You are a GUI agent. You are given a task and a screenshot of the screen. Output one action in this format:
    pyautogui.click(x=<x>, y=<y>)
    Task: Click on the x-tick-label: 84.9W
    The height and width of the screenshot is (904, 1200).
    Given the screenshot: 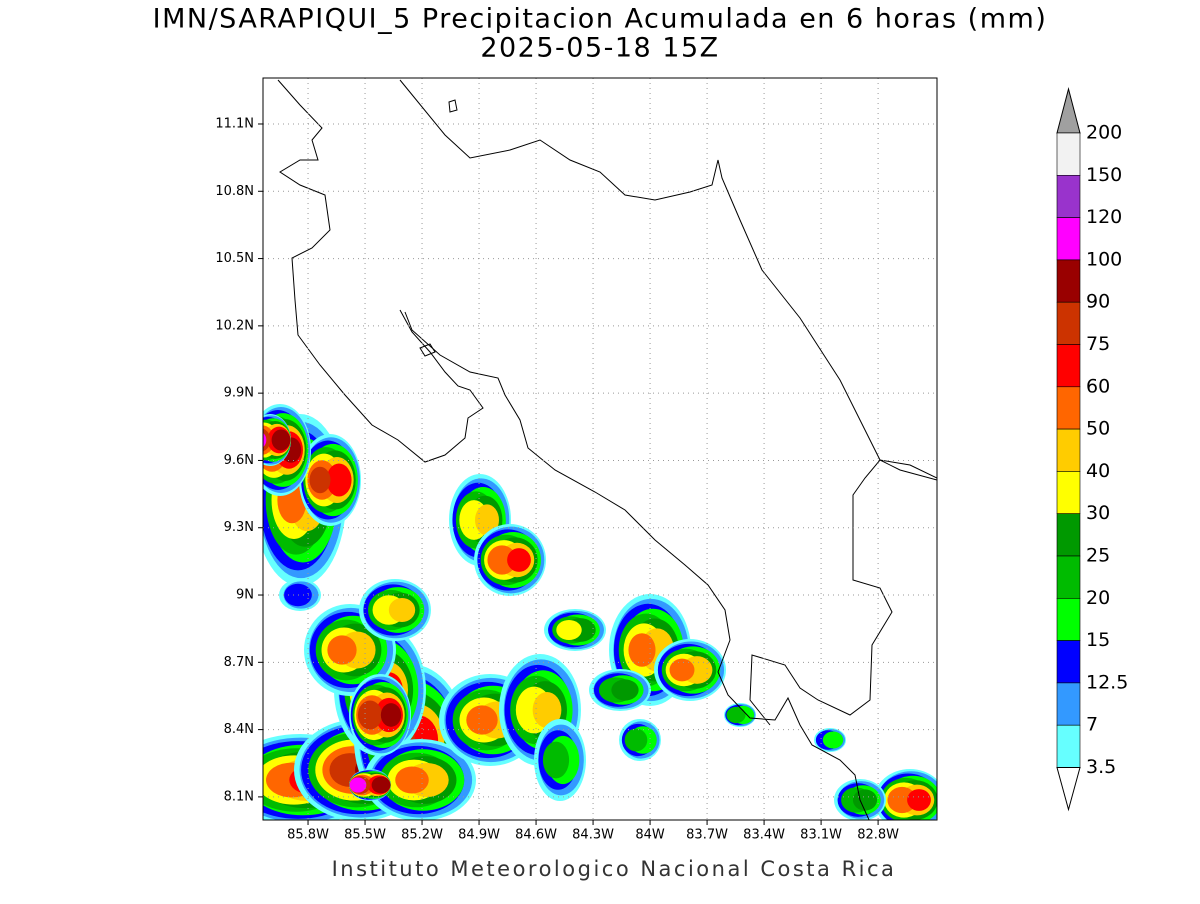 What is the action you would take?
    pyautogui.click(x=479, y=835)
    